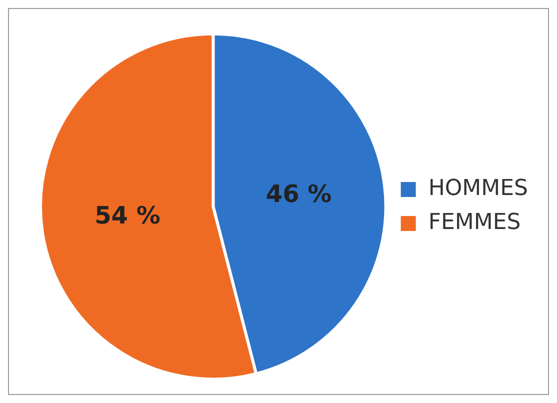 This screenshot has width=557, height=403. What do you see at coordinates (478, 189) in the screenshot?
I see `legend-label: HOMMES` at bounding box center [478, 189].